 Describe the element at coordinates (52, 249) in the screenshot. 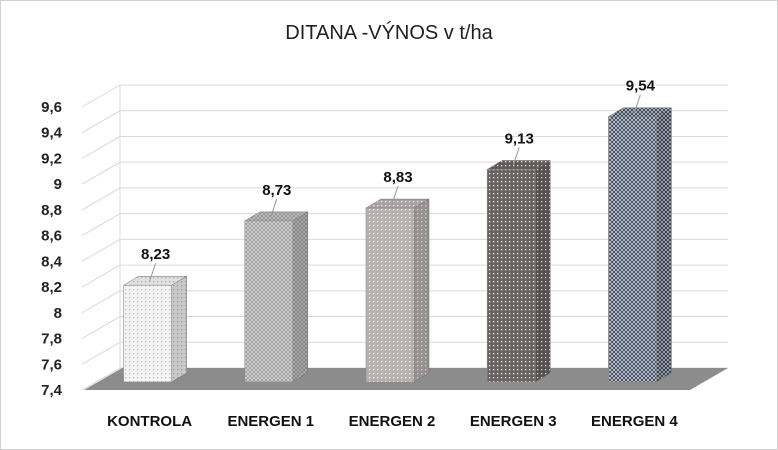

I see `y-axis: 7,4 7,6 7,8 8 8,2 8,4 8,6 8,8 9 9,2 9,4 9,6` at that location.